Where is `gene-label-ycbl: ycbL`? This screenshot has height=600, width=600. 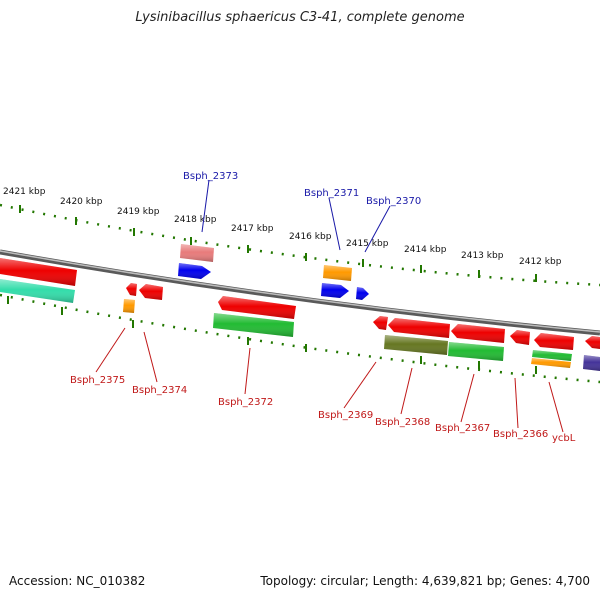 gene-label-ycbl: ycbL is located at coordinates (564, 438).